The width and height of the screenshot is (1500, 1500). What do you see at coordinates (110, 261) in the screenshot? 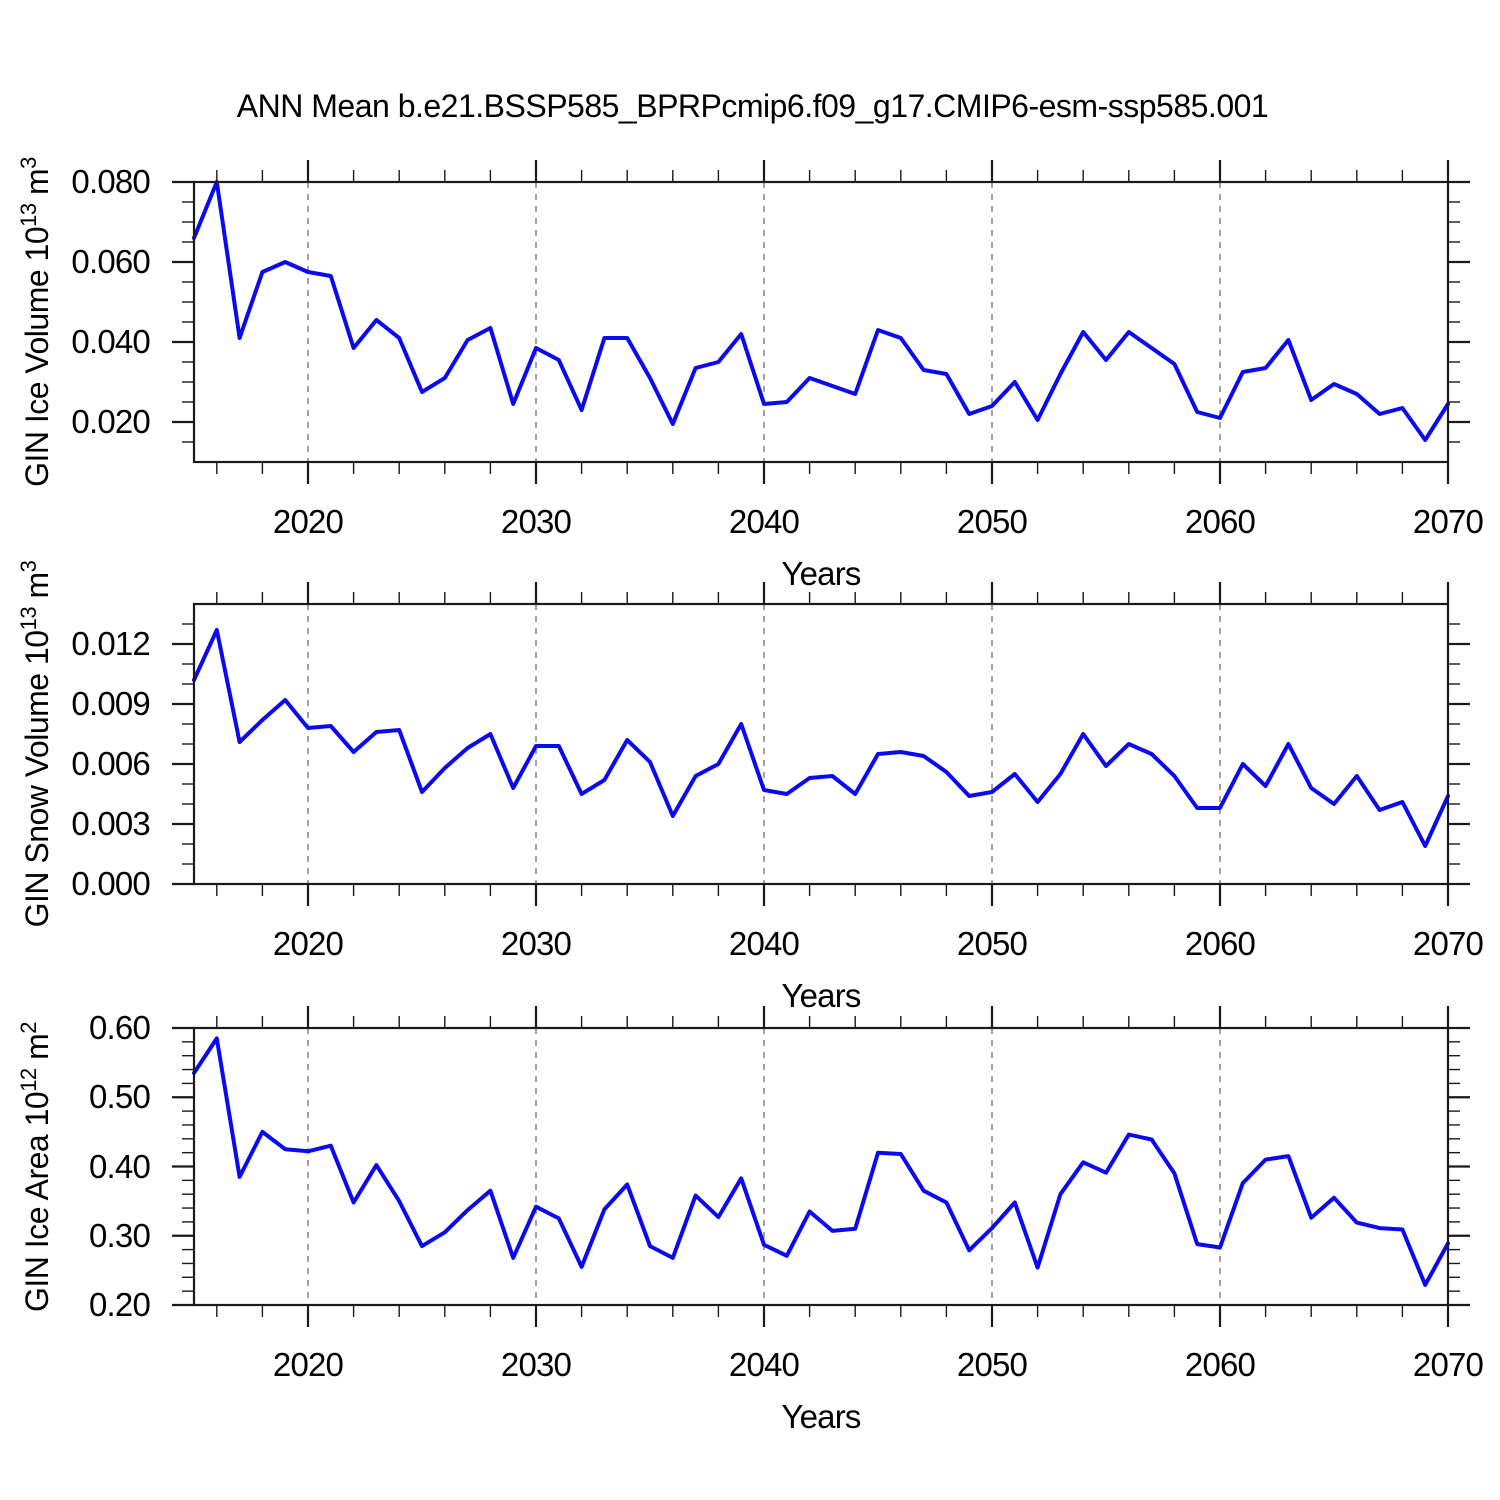
I see `y-tick-label: 0.060` at bounding box center [110, 261].